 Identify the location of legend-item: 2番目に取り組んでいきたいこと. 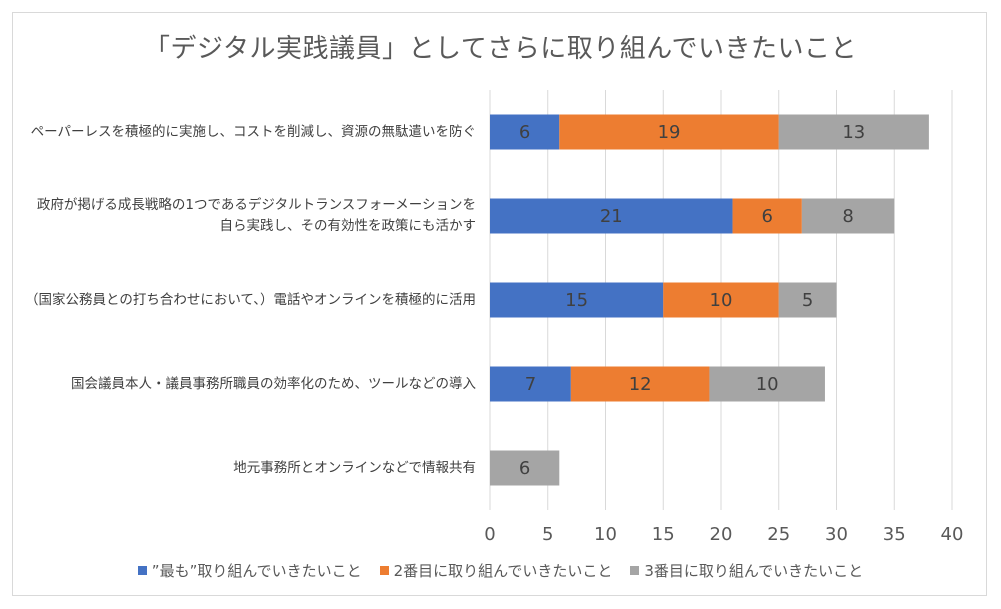
(496, 570).